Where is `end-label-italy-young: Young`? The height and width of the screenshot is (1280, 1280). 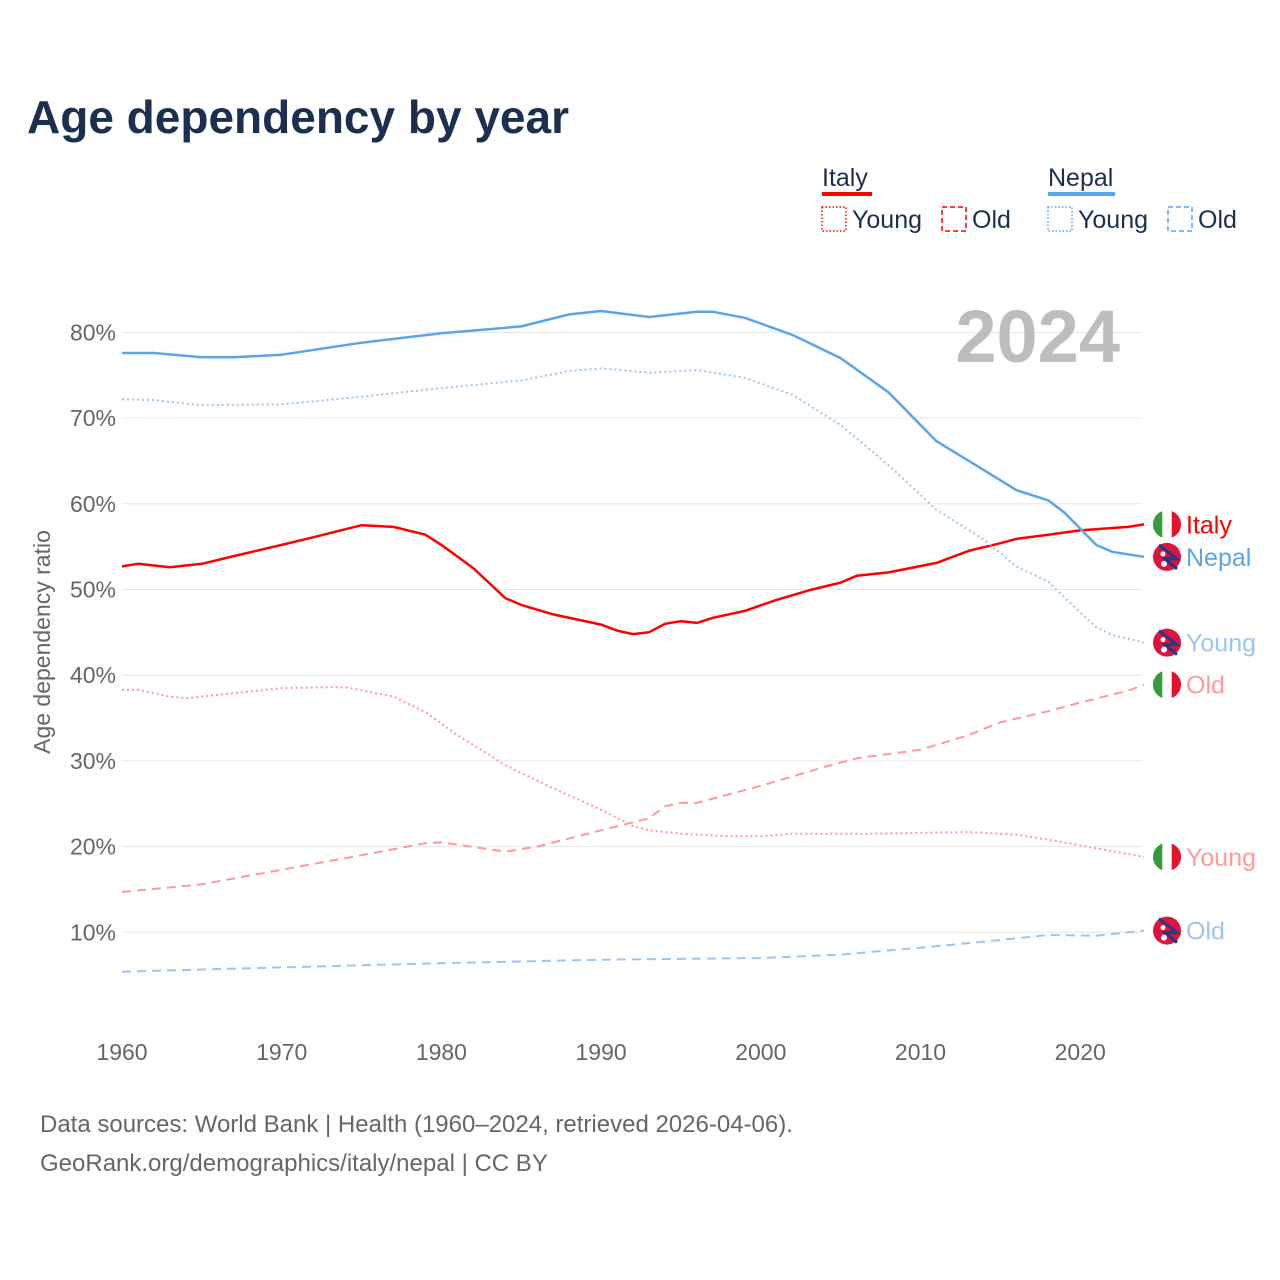
end-label-italy-young: Young is located at coordinates (1221, 858).